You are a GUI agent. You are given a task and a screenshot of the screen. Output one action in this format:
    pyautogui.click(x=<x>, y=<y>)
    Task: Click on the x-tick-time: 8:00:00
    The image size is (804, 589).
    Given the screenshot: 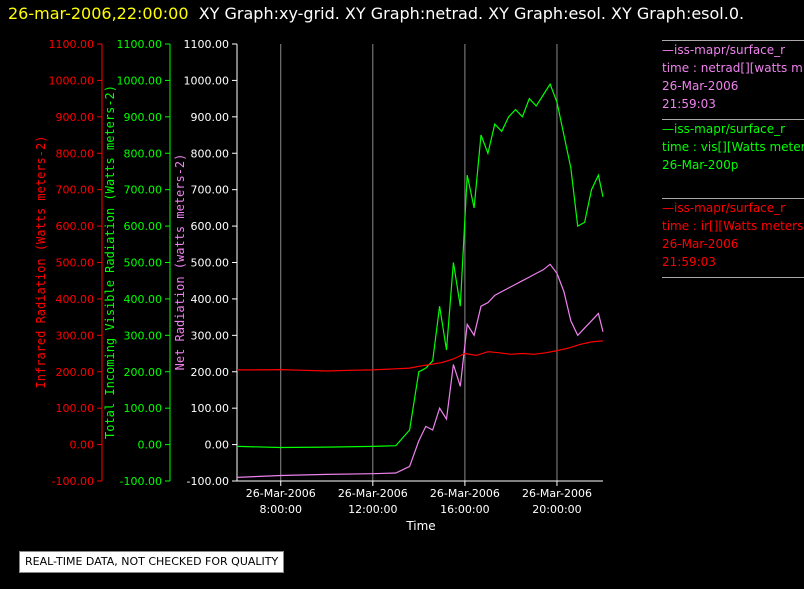 What is the action you would take?
    pyautogui.click(x=281, y=509)
    